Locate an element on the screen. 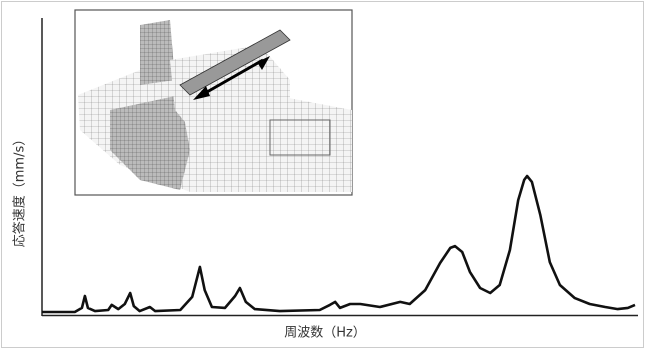 This screenshot has height=353, width=645. x-axis-label: 周波数（Hz） is located at coordinates (325, 333).